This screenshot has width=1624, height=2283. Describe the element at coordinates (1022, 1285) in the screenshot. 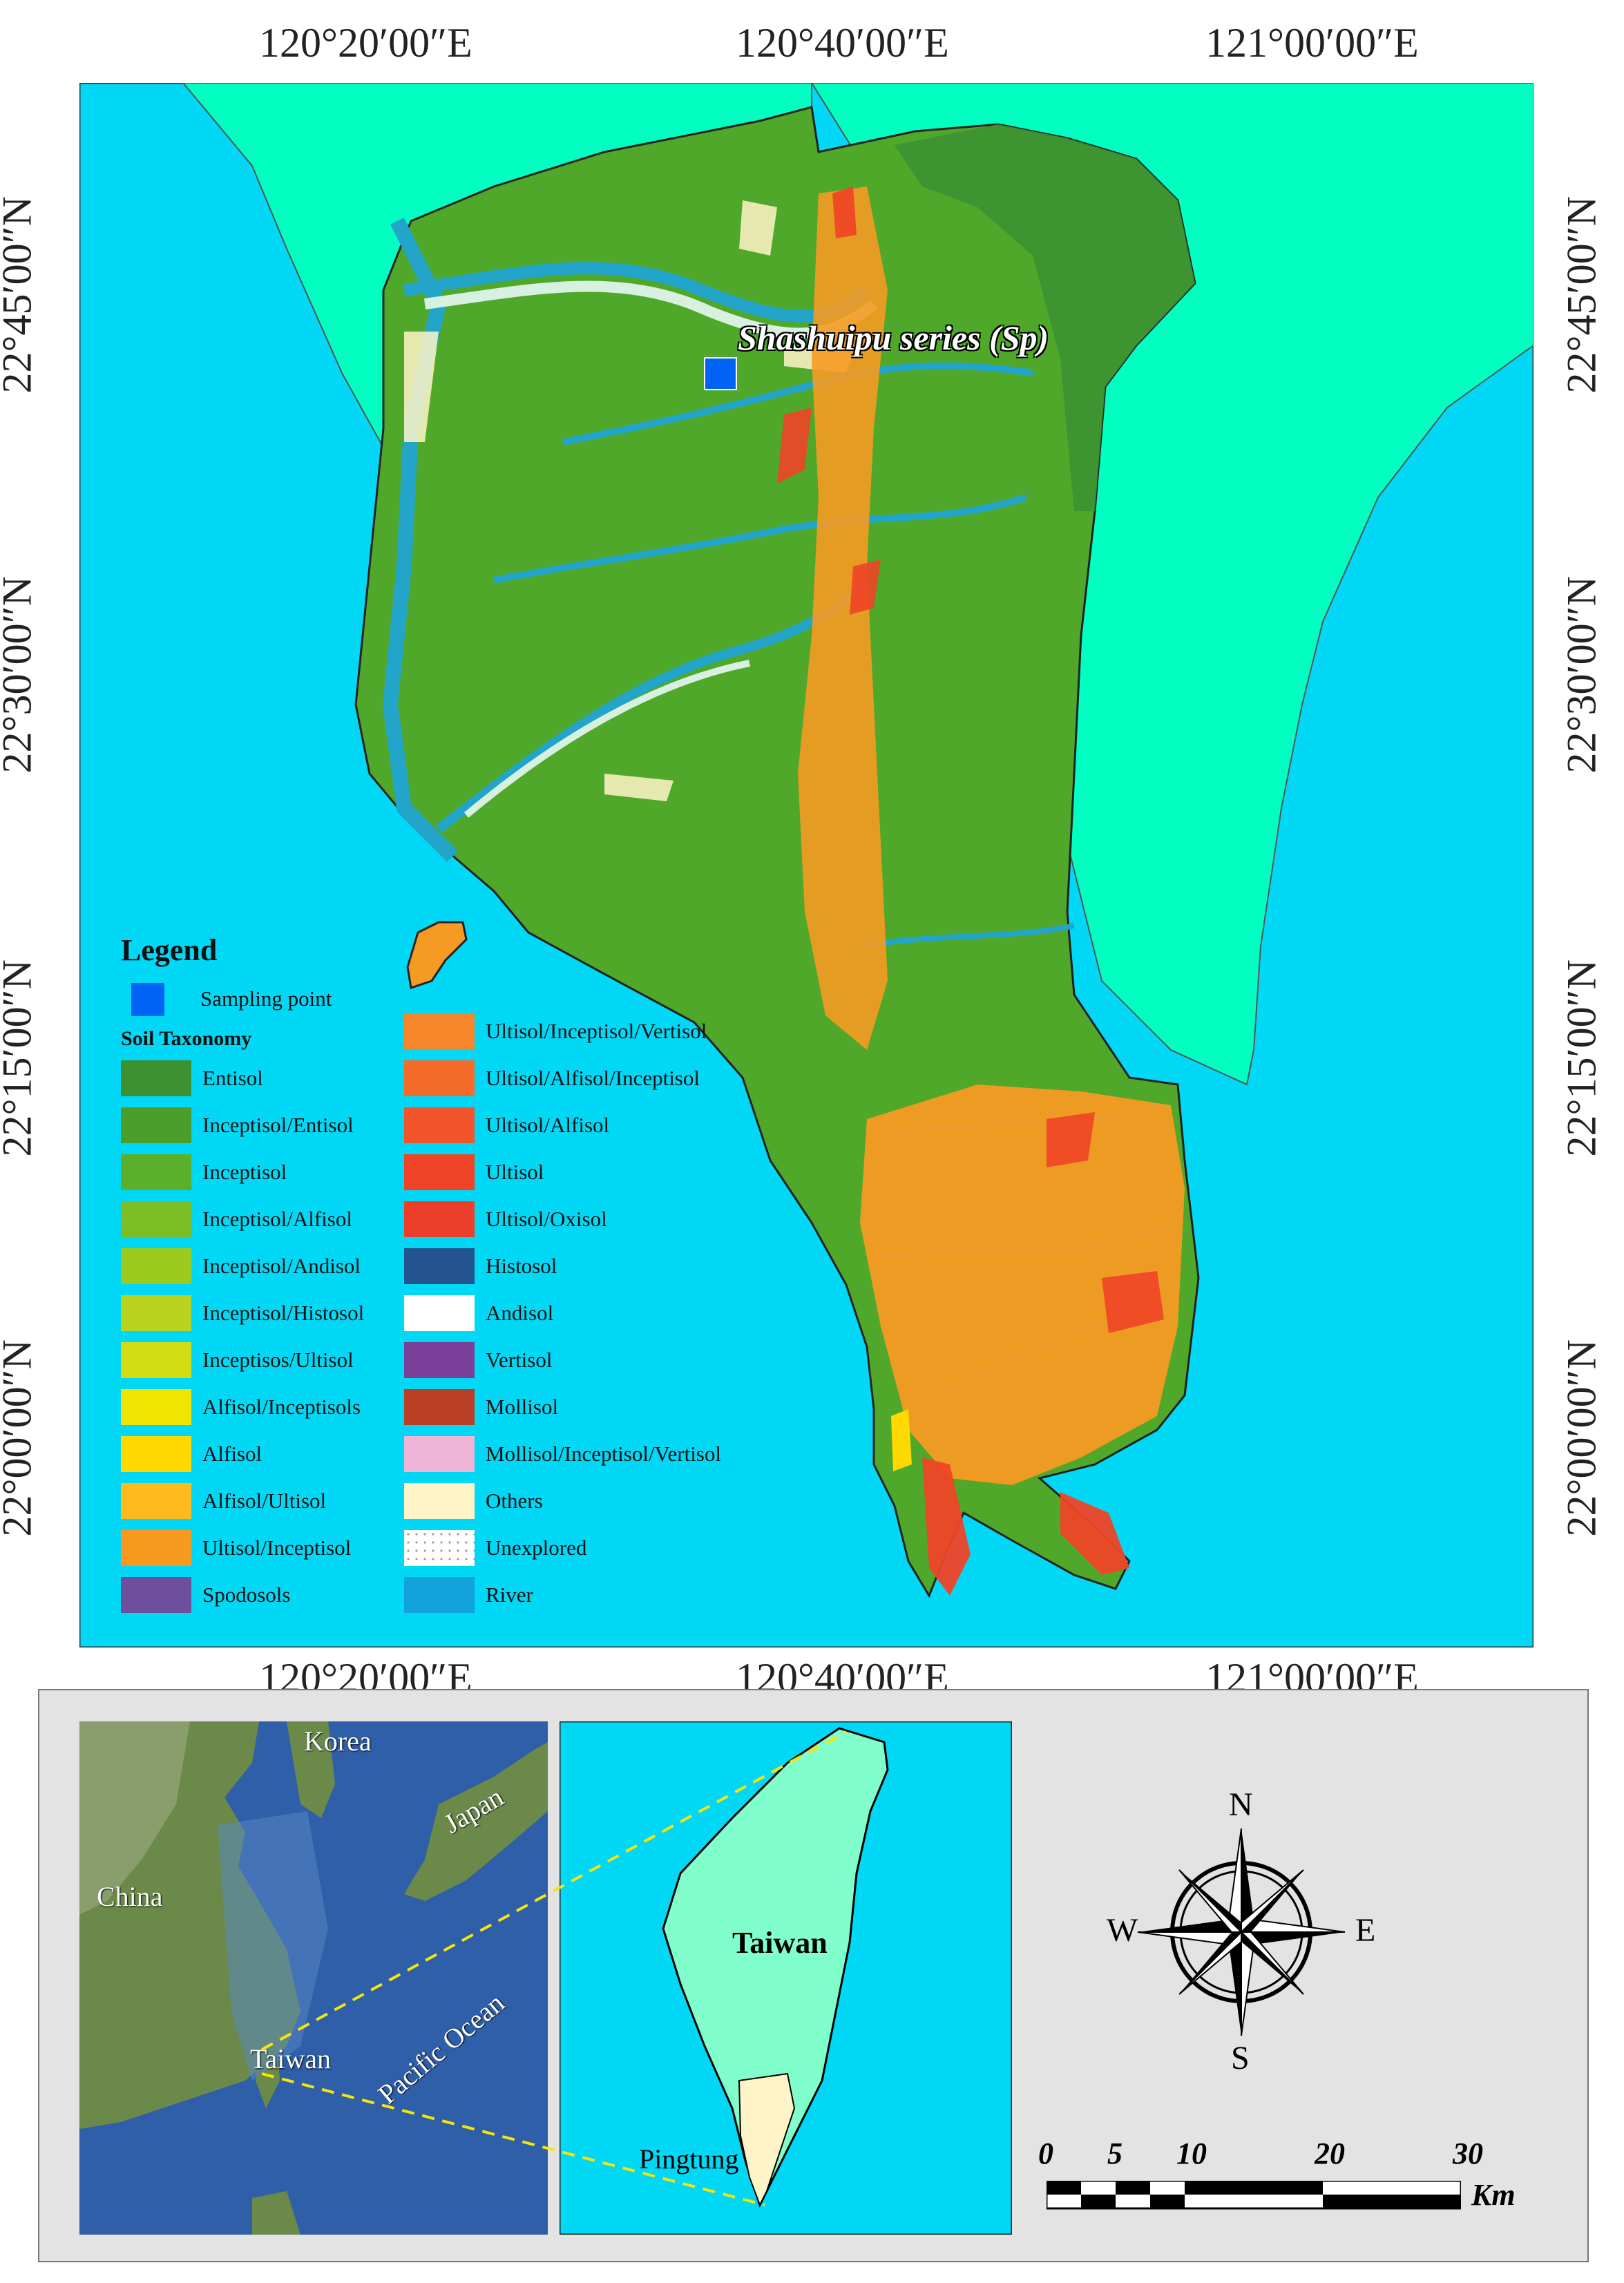

I see `ultisol-south` at that location.